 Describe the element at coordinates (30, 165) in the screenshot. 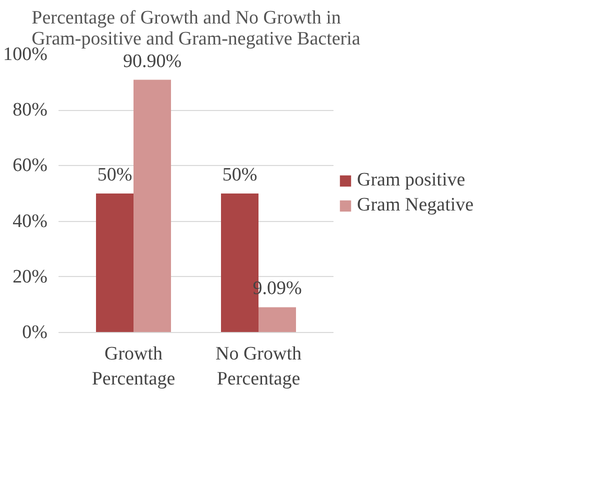

I see `y-tick-label: 60%` at that location.